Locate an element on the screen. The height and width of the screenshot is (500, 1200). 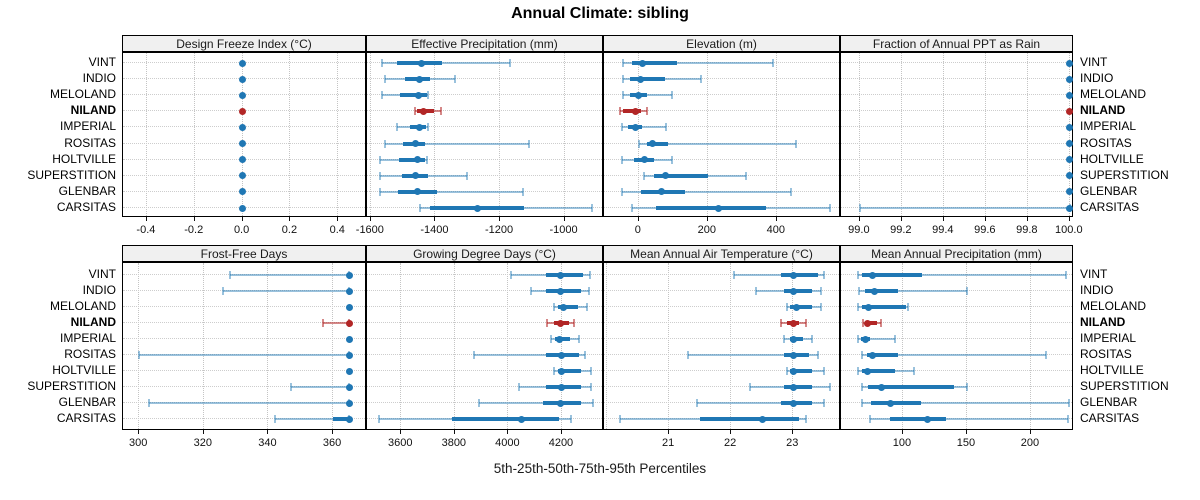
axis-tick-label: 21 is located at coordinates (668, 443).